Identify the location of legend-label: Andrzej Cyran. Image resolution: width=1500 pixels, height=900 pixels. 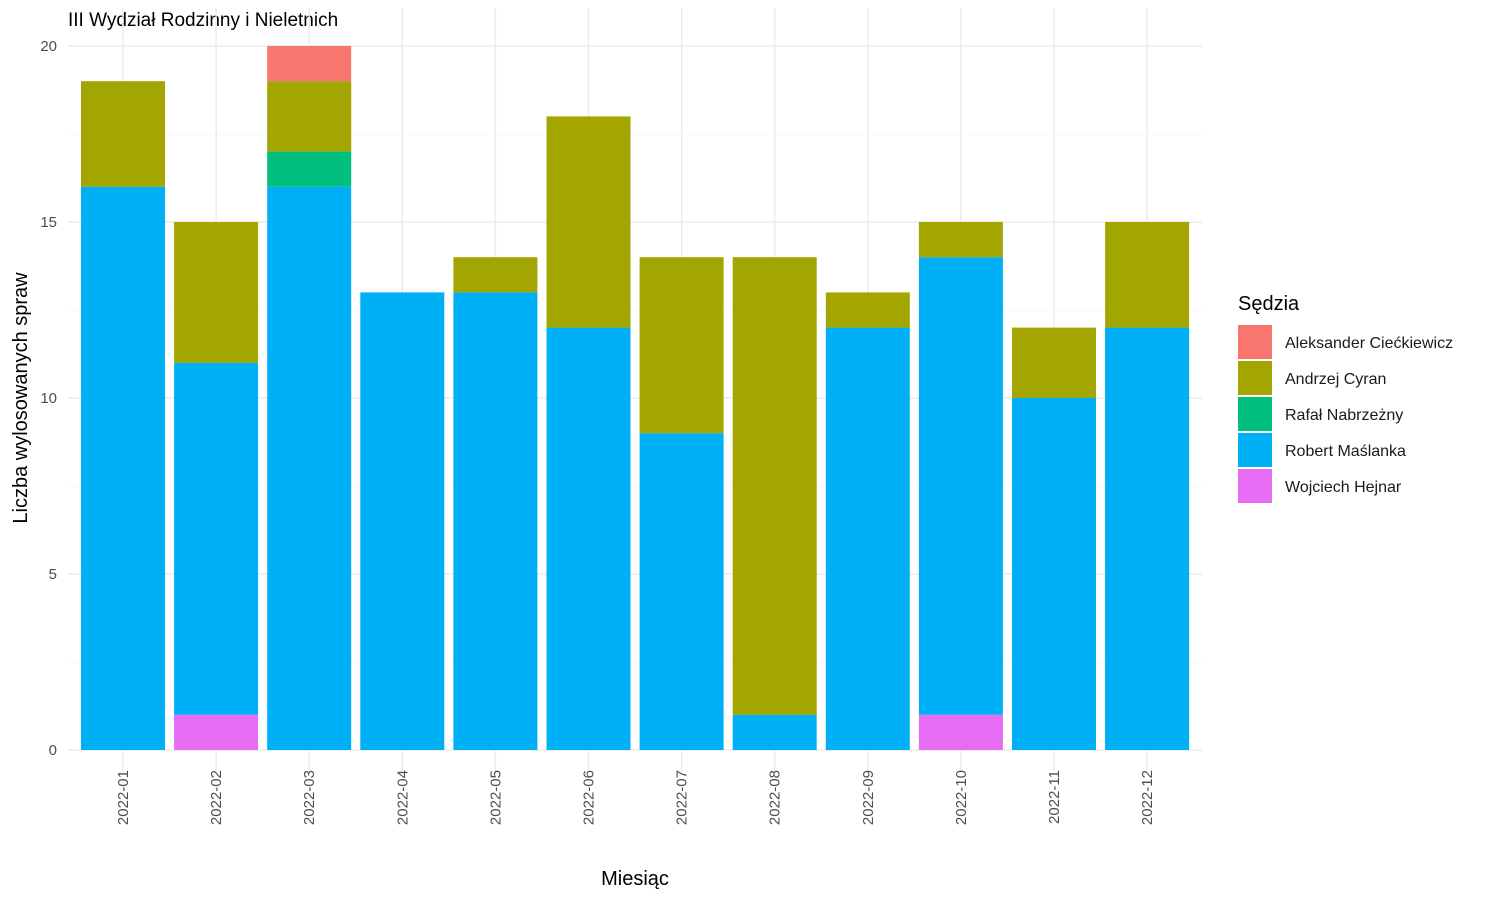
(1335, 379).